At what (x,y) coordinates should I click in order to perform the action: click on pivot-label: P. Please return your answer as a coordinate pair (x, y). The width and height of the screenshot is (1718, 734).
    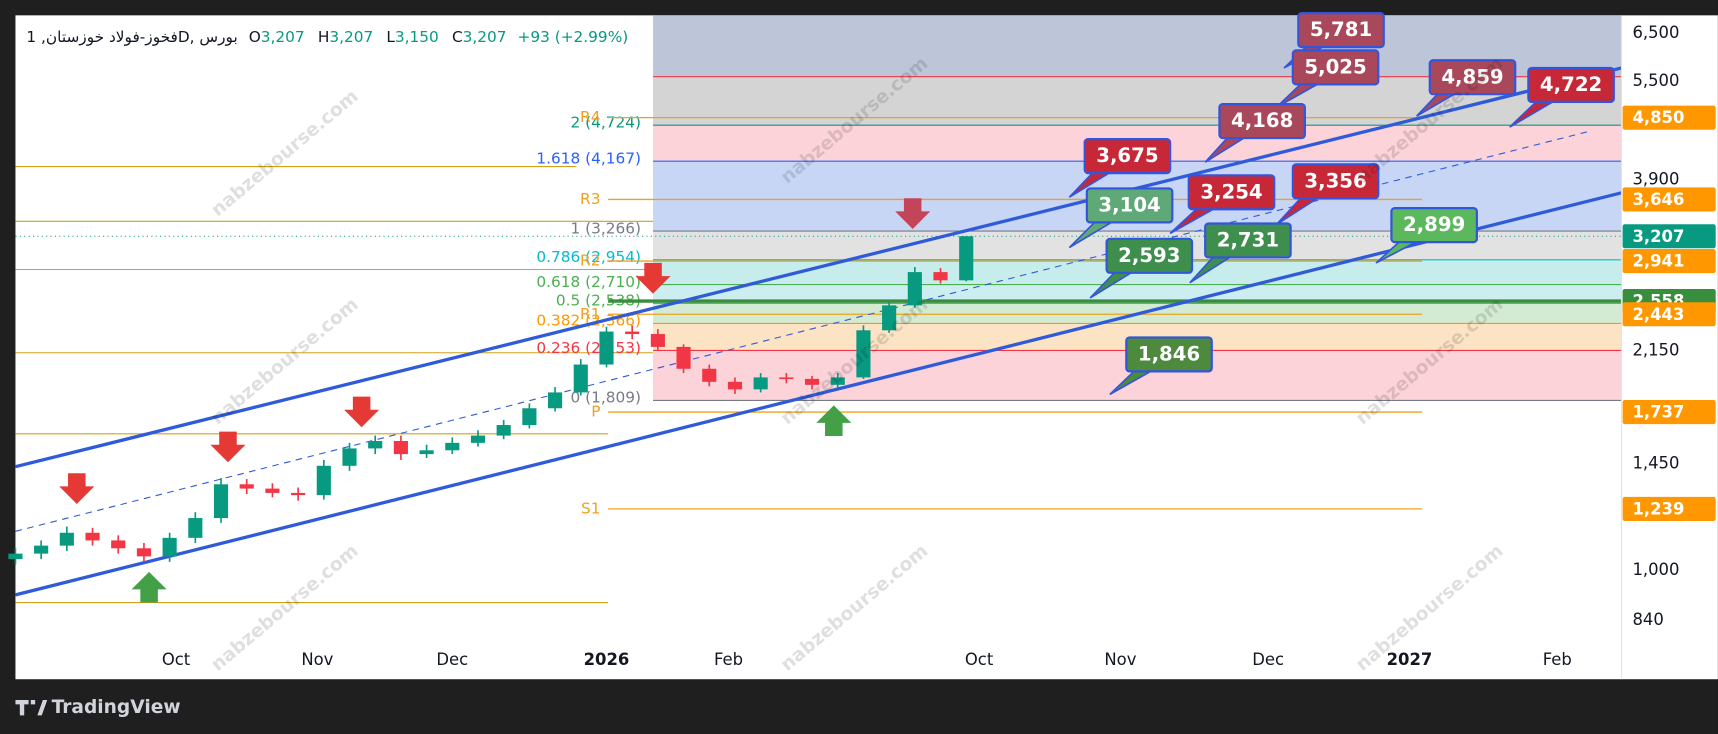
    Looking at the image, I should click on (595, 412).